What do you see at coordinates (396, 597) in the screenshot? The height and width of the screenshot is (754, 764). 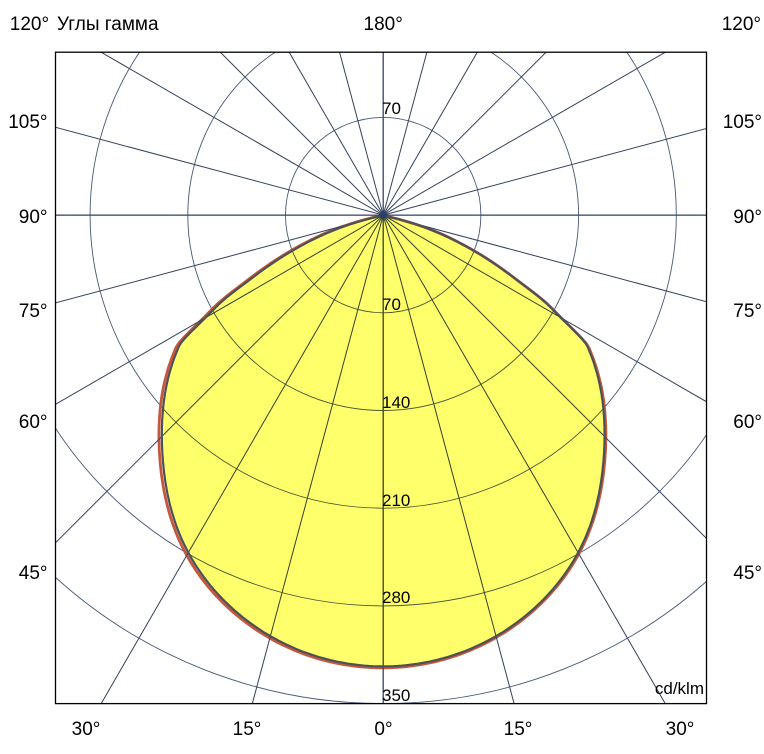 I see `svg-text: 280` at bounding box center [396, 597].